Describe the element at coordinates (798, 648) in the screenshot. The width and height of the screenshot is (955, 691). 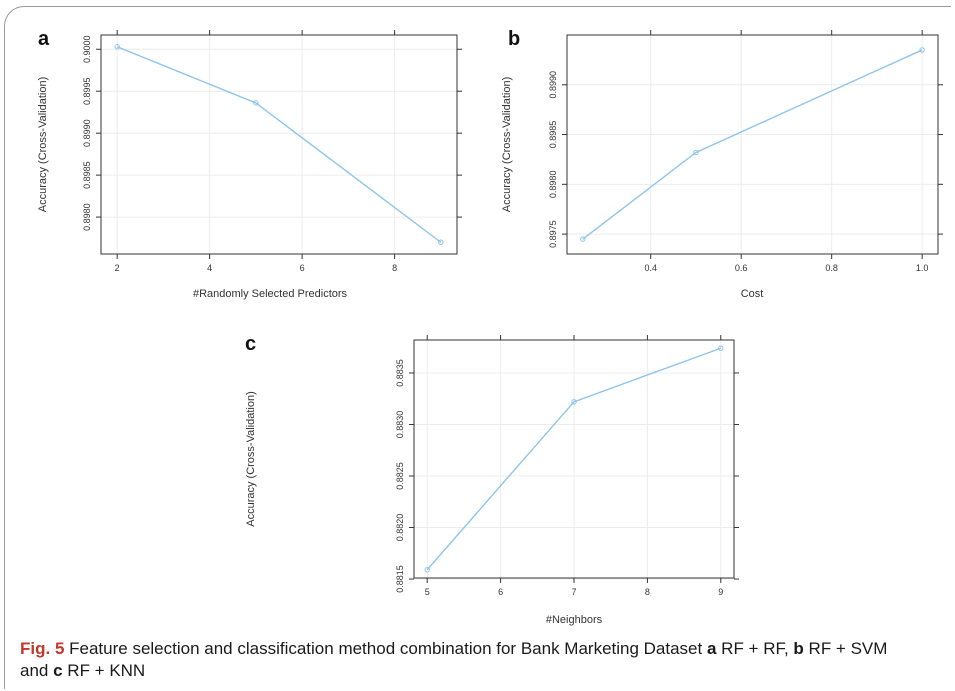
I see `caption-letter-b: b` at that location.